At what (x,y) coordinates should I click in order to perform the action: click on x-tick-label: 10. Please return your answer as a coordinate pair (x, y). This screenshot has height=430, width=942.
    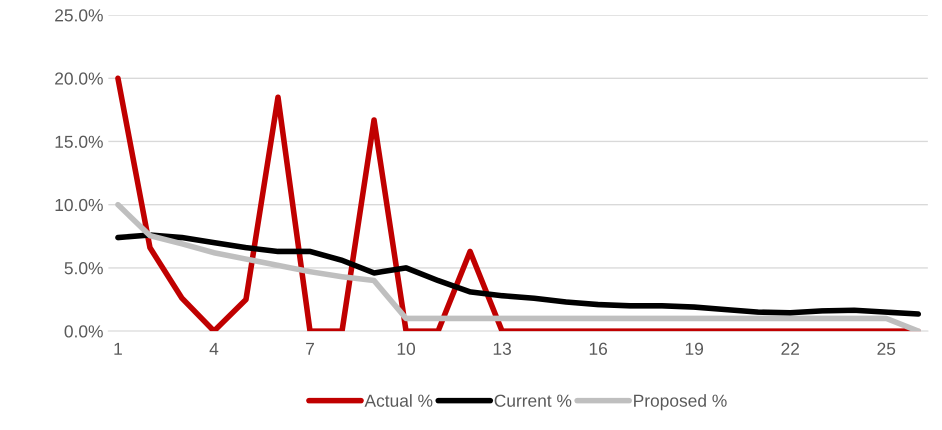
    Looking at the image, I should click on (407, 348).